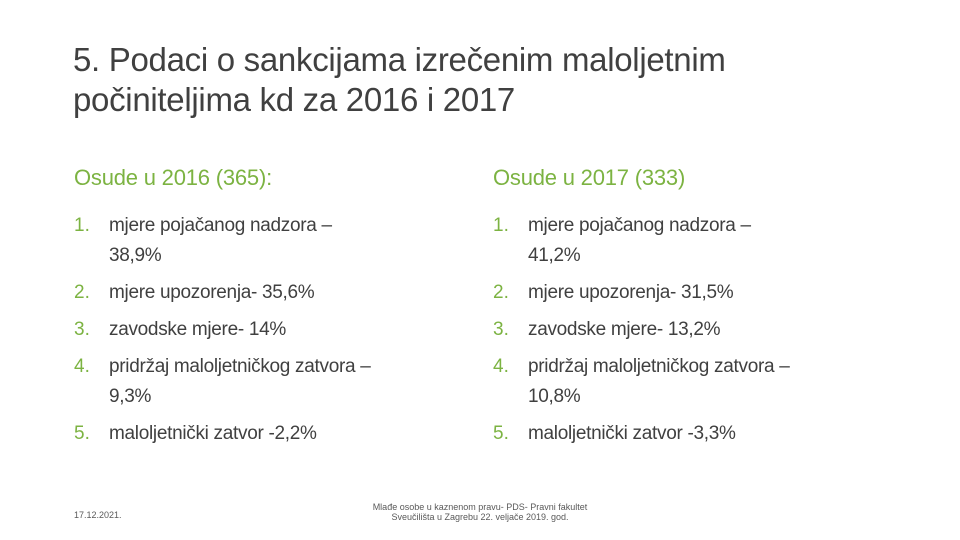 The height and width of the screenshot is (540, 960). What do you see at coordinates (197, 329) in the screenshot?
I see `item-text: zavodske mjere- 14%` at bounding box center [197, 329].